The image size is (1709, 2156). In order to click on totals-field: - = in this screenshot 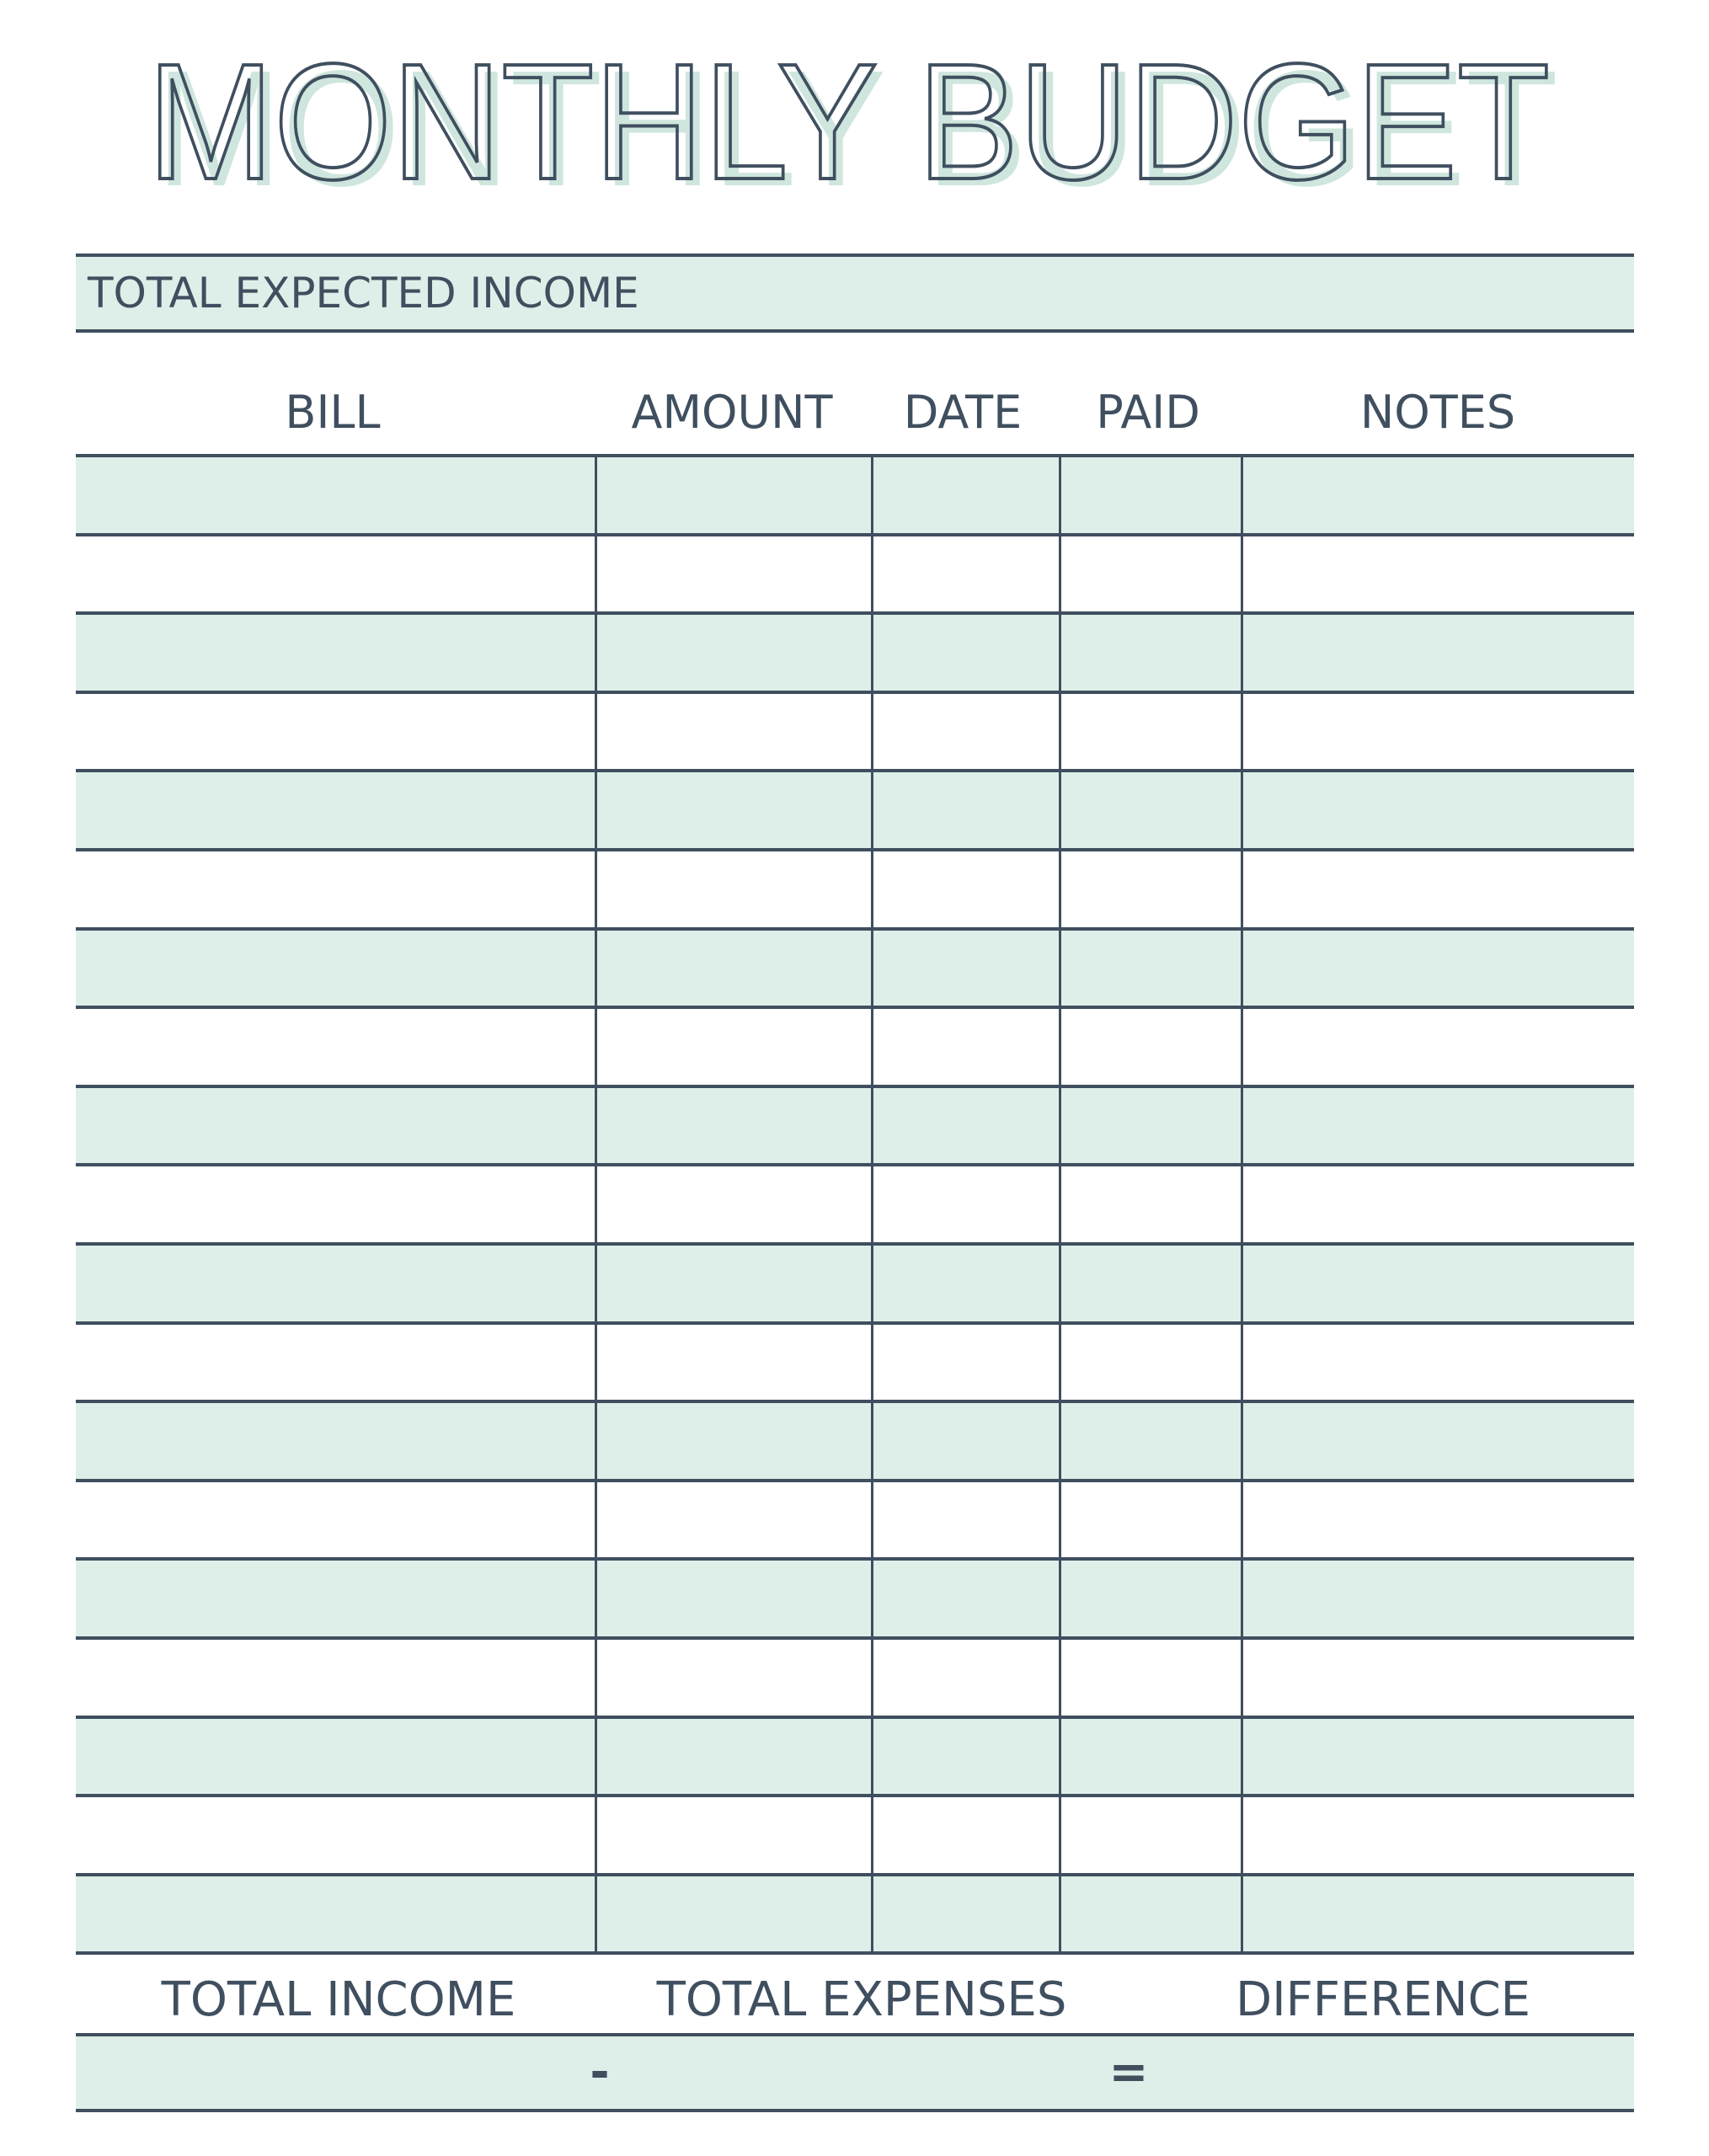, I will do `click(855, 2072)`.